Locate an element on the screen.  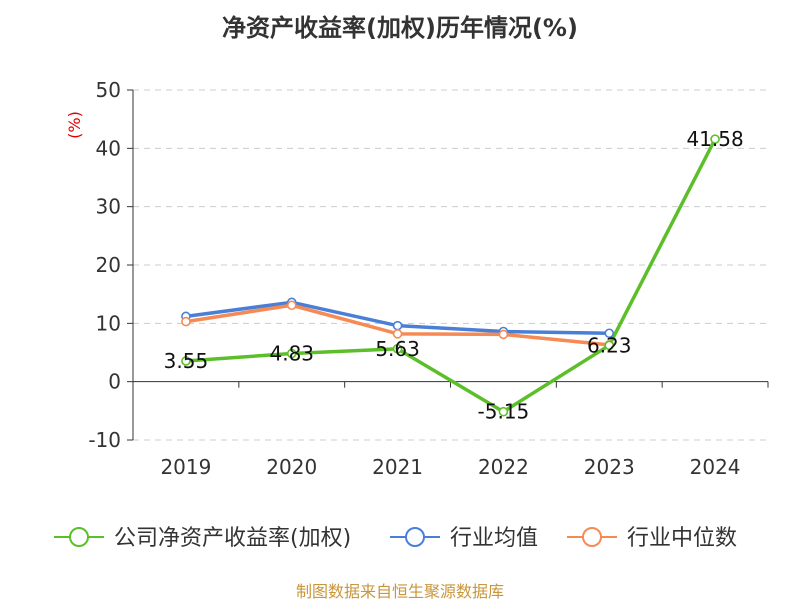
data-label: -5.15 is located at coordinates (504, 412).